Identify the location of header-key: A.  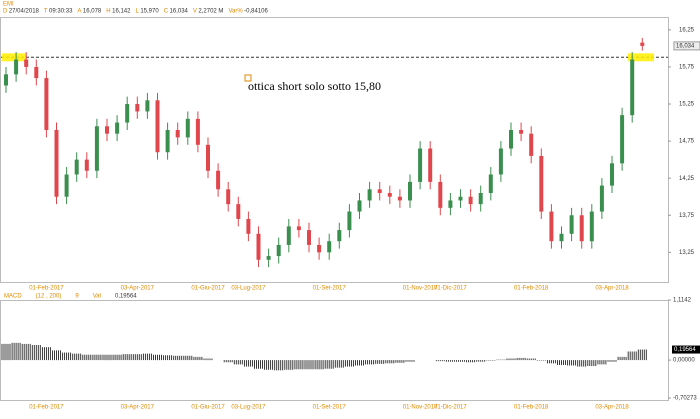
(79, 12).